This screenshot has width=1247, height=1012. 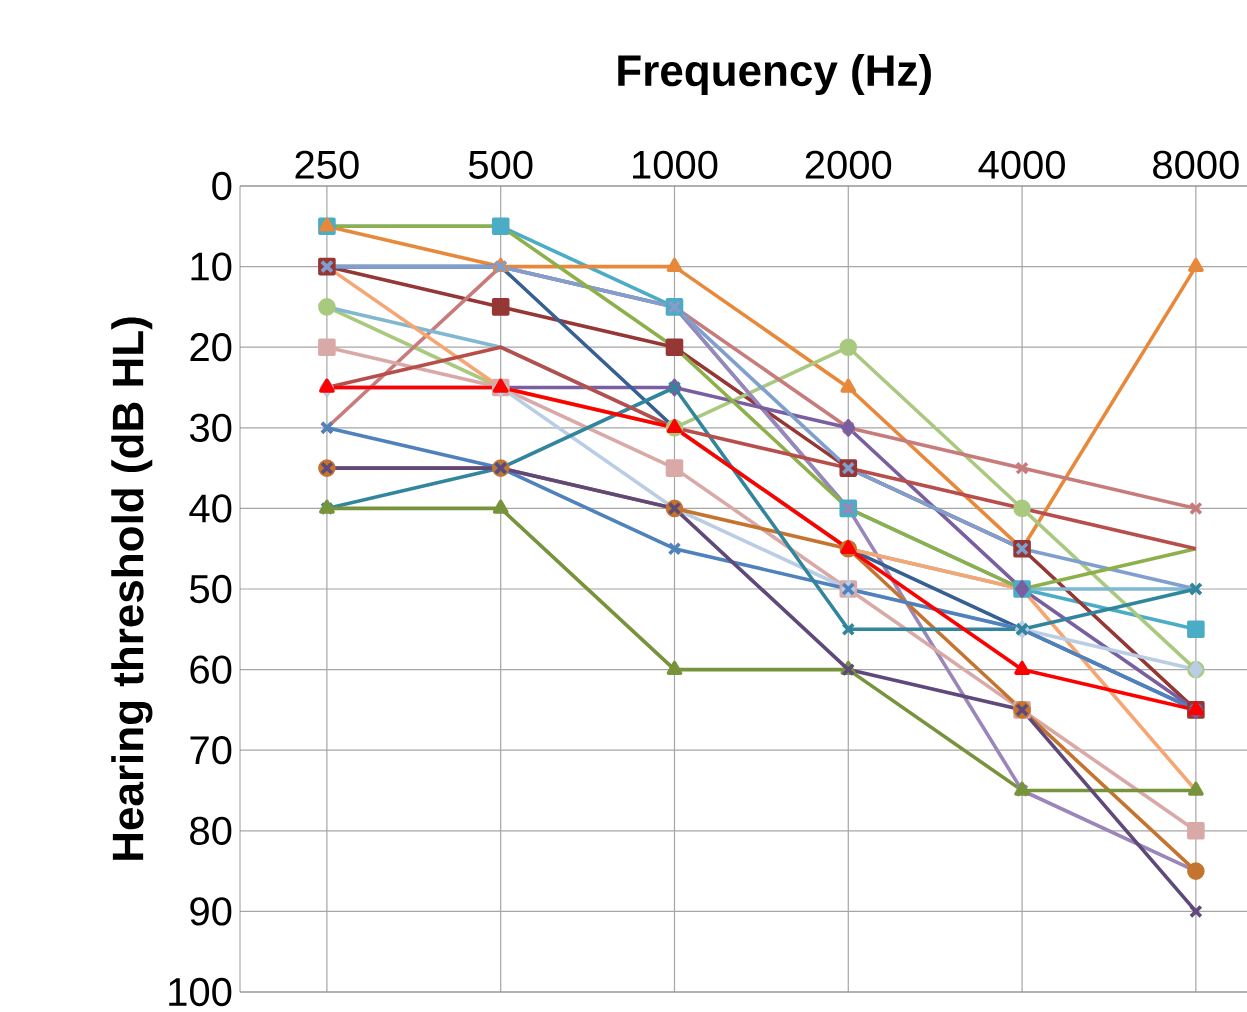 What do you see at coordinates (675, 164) in the screenshot?
I see `x-tick-label: 1000` at bounding box center [675, 164].